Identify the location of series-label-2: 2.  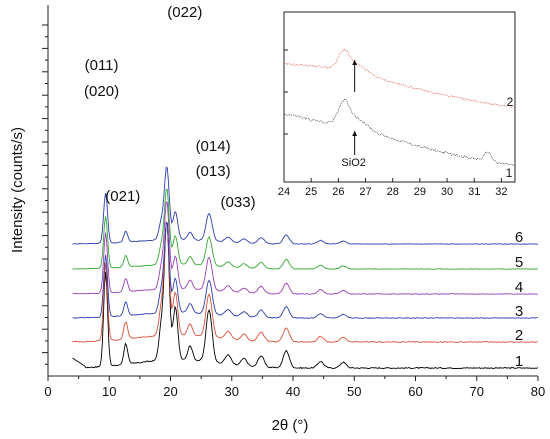
(519, 335).